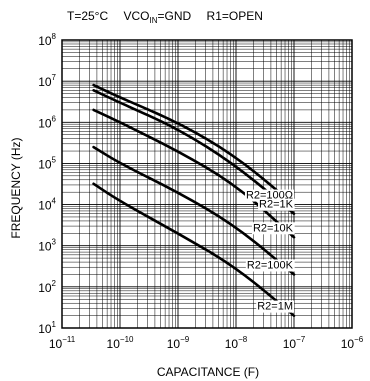 This screenshot has width=370, height=381. I want to click on x-tick-label: 10⁻⁹, so click(178, 343).